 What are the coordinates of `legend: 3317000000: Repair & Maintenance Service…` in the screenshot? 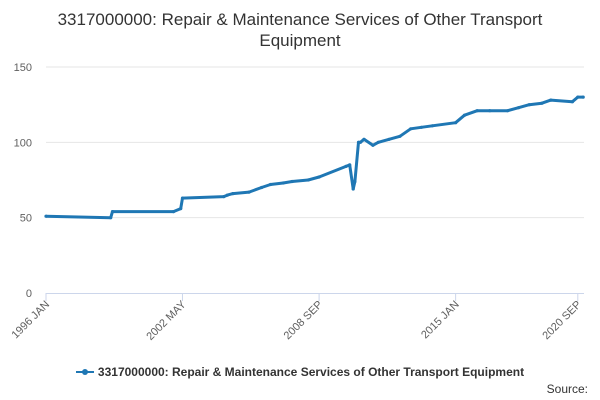 It's located at (300, 372).